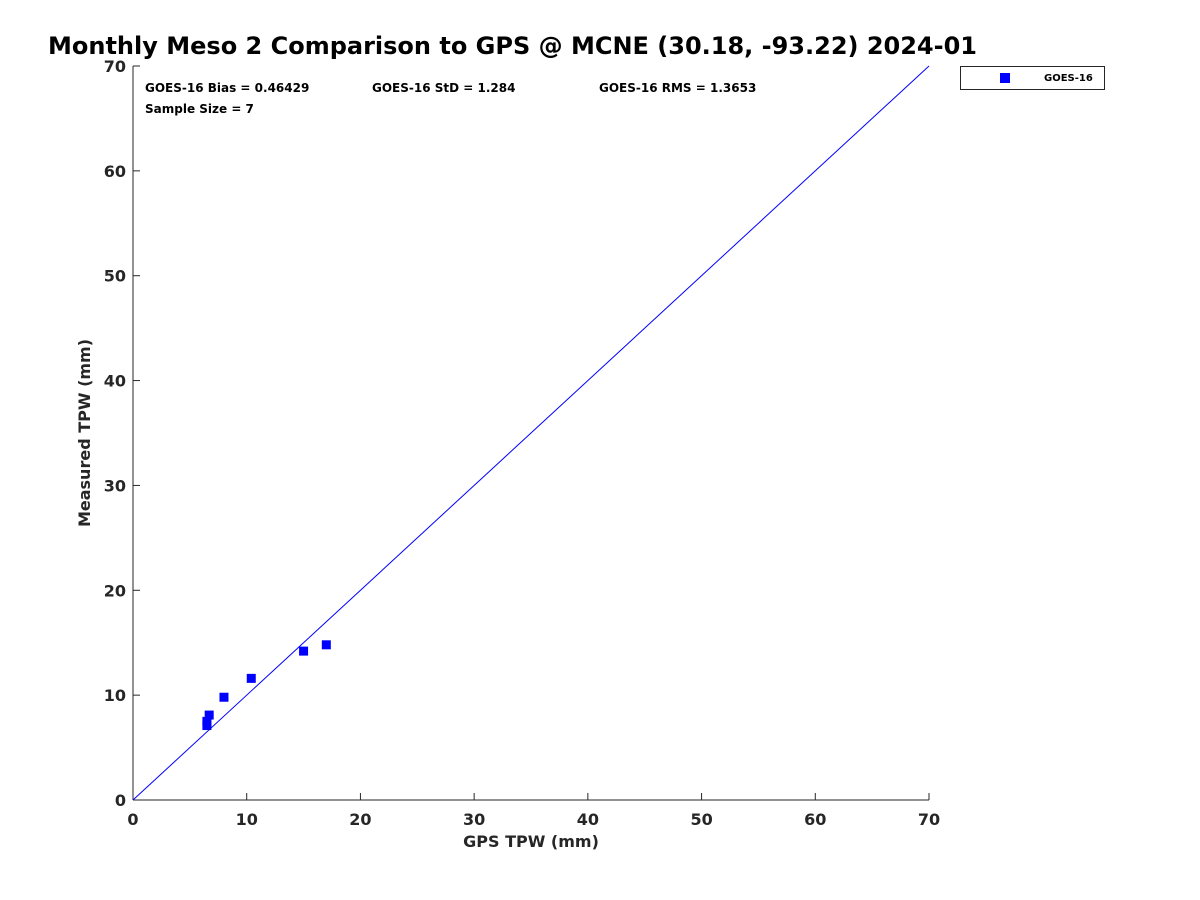  What do you see at coordinates (84, 433) in the screenshot?
I see `y-axis-label: Measured TPW (mm)` at bounding box center [84, 433].